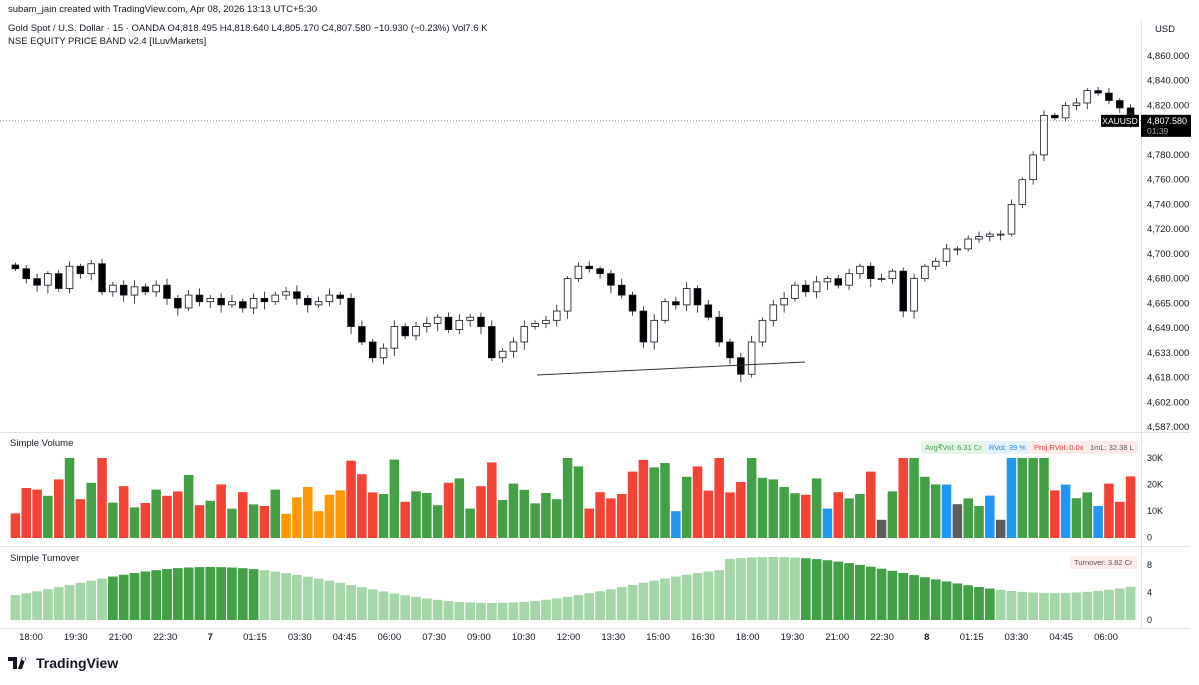 Image resolution: width=1199 pixels, height=685 pixels. I want to click on indicator-legend: NSE EQUITY PRICE BAND v2.4 [ILuvMarkets], so click(107, 41).